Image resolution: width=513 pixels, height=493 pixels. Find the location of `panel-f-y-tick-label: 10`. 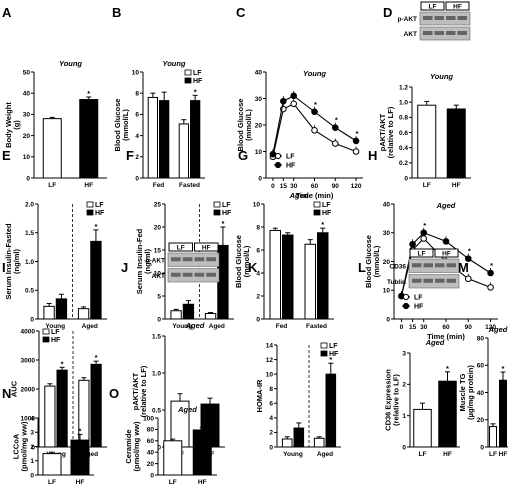

panel-f-y-tick-label: 10 is located at coordinates (158, 273).